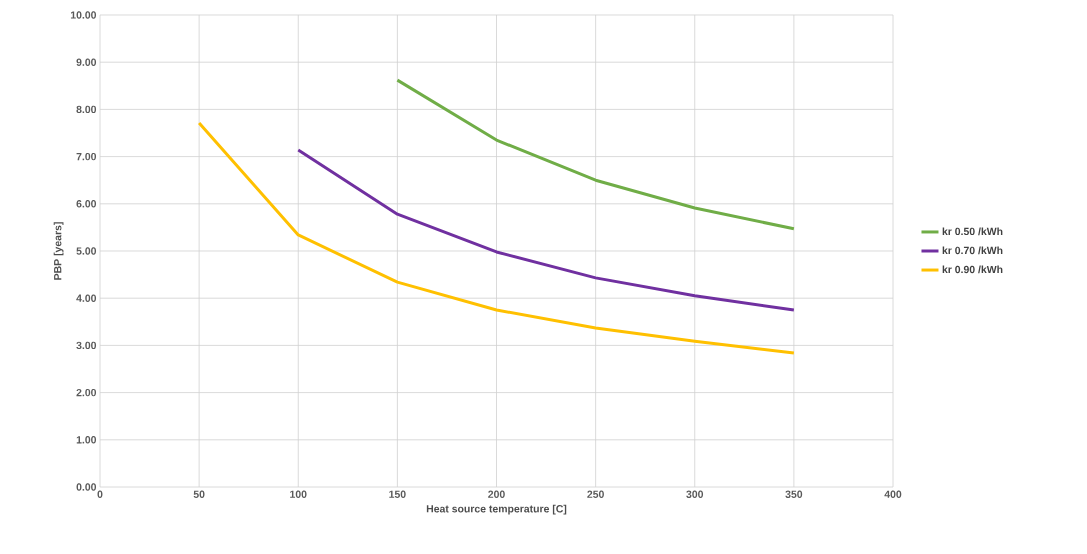 The width and height of the screenshot is (1087, 554). Describe the element at coordinates (893, 494) in the screenshot. I see `x-tick-label: 400` at that location.